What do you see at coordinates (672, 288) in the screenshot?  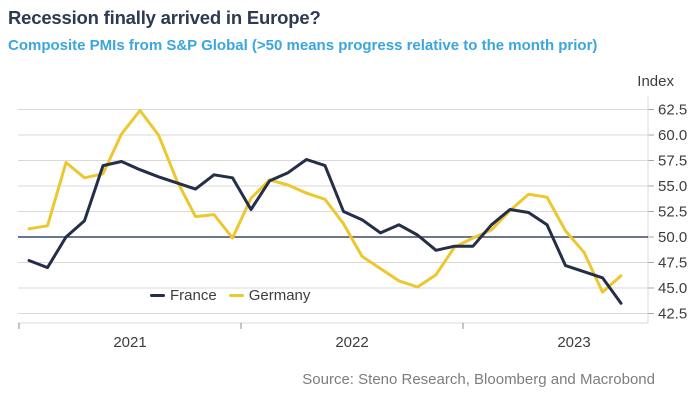 I see `y-tick-label: 45.0` at bounding box center [672, 288].